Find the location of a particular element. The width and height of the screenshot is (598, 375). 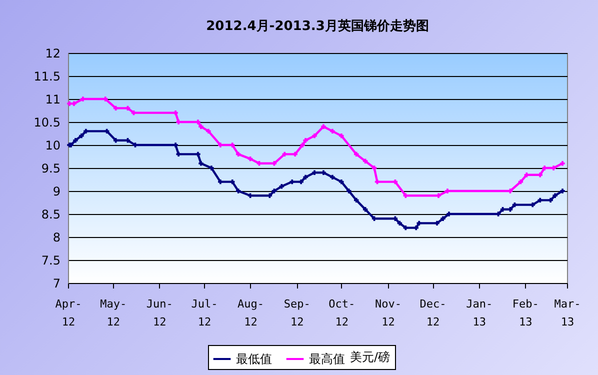

y-tick-label: 11 is located at coordinates (52, 99).